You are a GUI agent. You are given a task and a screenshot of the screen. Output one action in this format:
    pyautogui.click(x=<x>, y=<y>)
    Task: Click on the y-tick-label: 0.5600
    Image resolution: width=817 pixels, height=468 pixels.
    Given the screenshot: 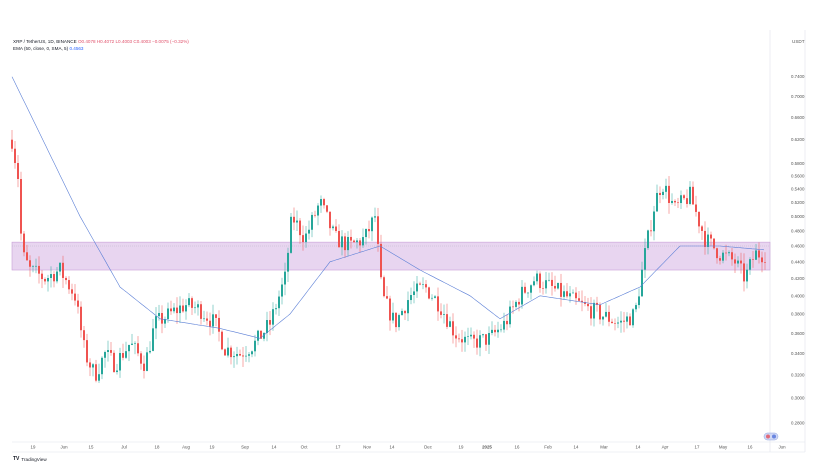 What is the action you would take?
    pyautogui.click(x=798, y=175)
    